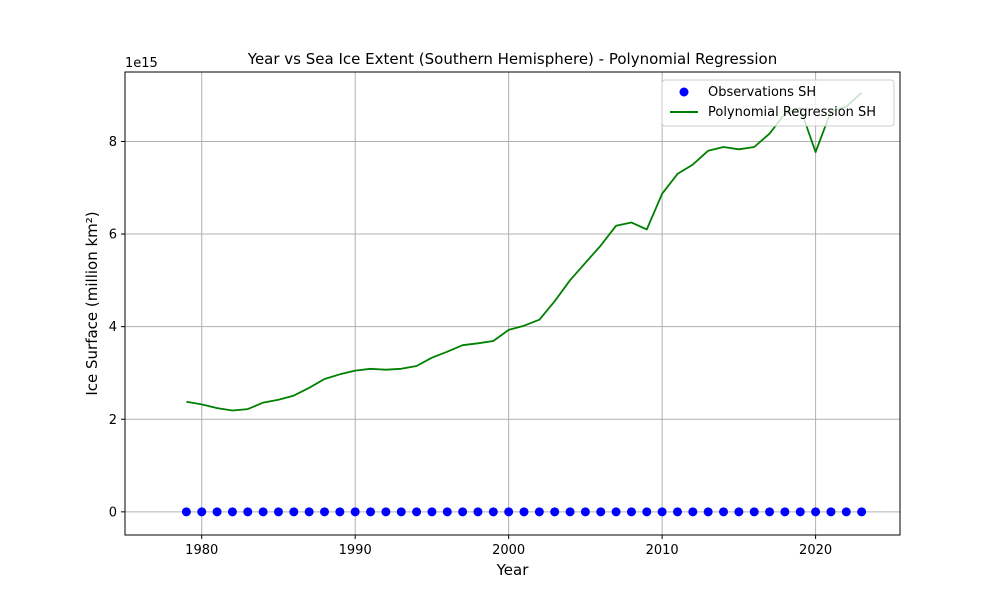 Image resolution: width=1000 pixels, height=600 pixels. I want to click on legend-marker-observations, so click(684, 92).